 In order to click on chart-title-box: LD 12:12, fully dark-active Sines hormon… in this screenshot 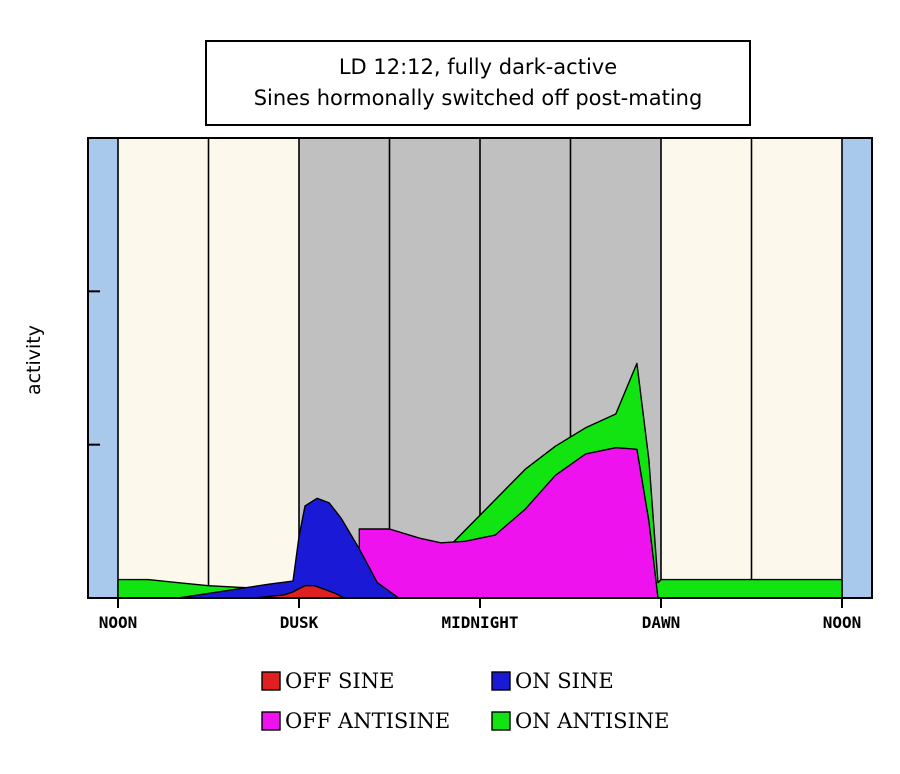, I will do `click(478, 83)`.